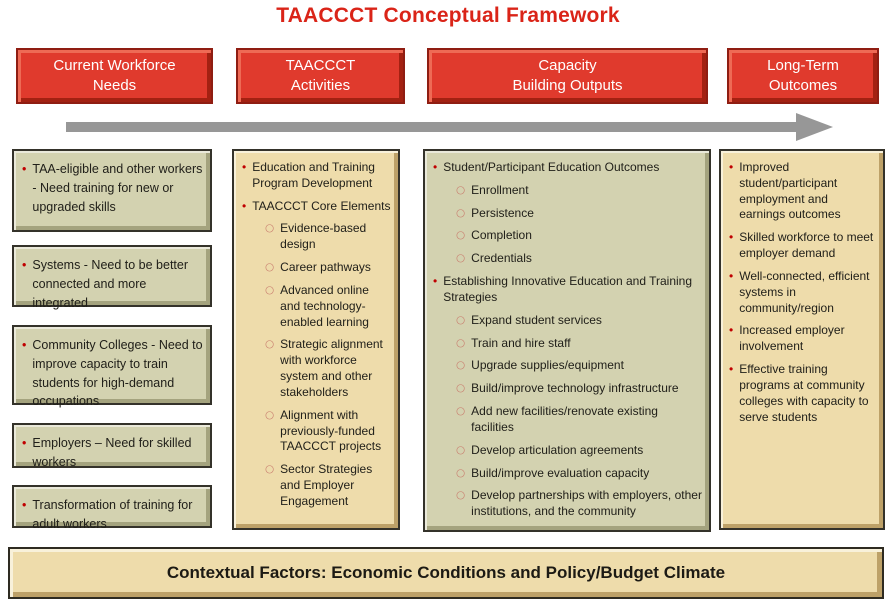  I want to click on need-box-employers: • Employers – Need for skilled workers, so click(112, 446).